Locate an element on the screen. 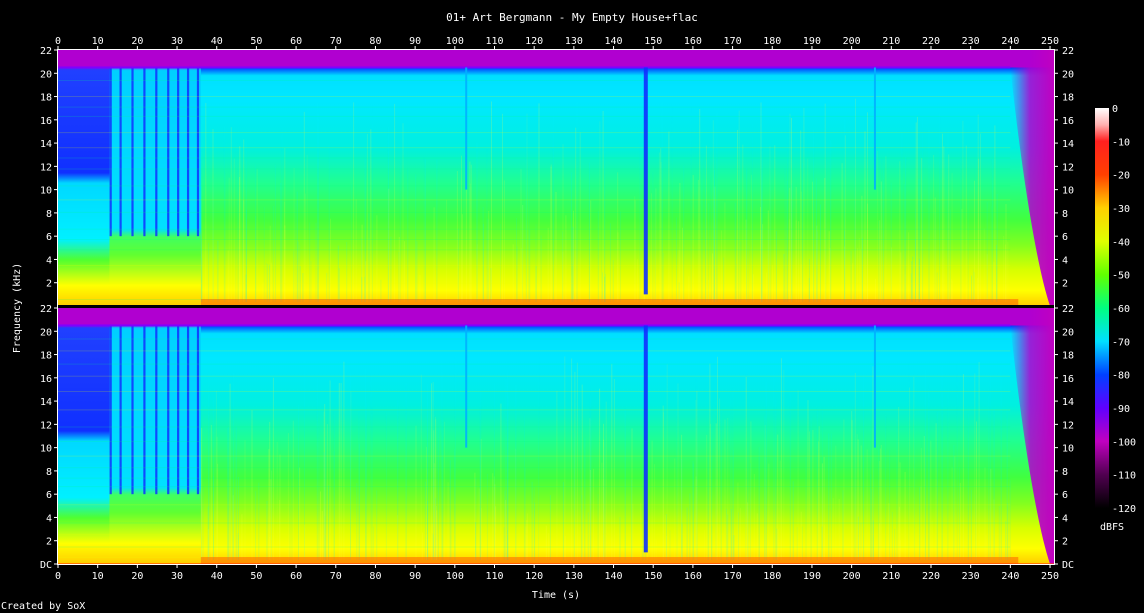 This screenshot has height=613, width=1144. x-tick-label-bottom: 230 is located at coordinates (971, 576).